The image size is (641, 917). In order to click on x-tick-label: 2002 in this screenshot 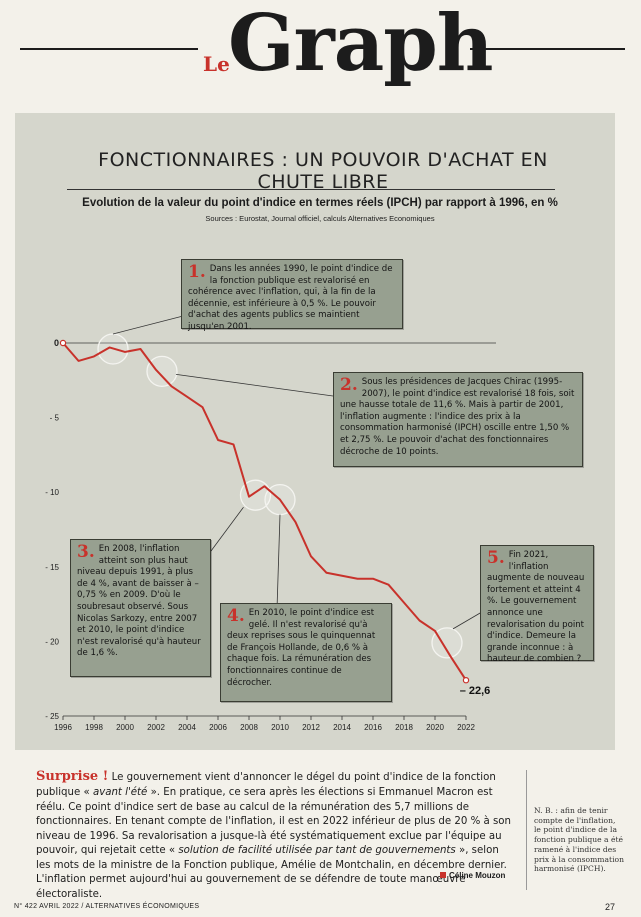, I will do `click(156, 727)`.